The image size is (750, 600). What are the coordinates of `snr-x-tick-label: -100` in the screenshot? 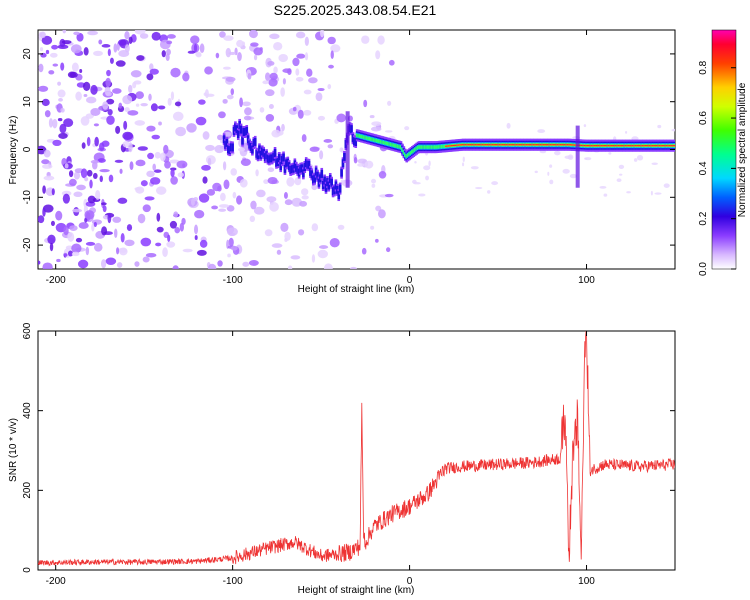 It's located at (233, 581).